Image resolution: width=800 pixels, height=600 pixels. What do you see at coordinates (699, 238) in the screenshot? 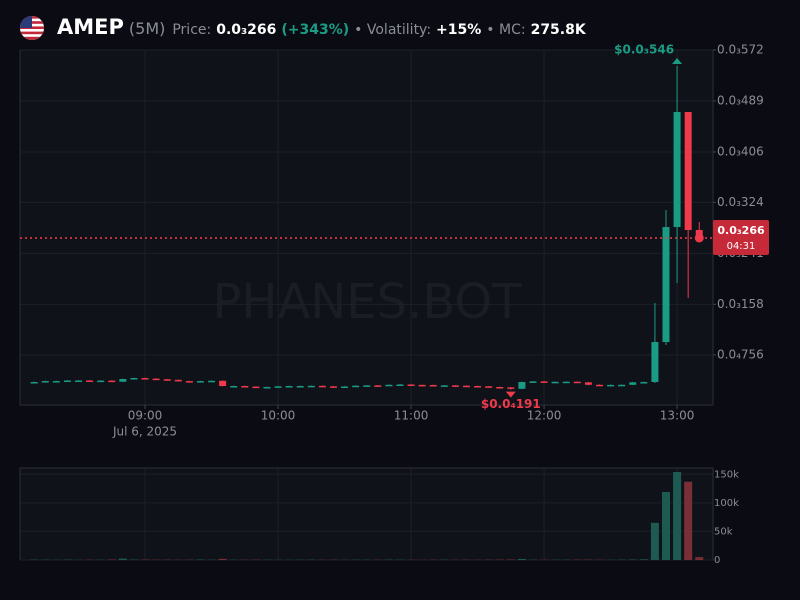
I see `last-price-dot` at bounding box center [699, 238].